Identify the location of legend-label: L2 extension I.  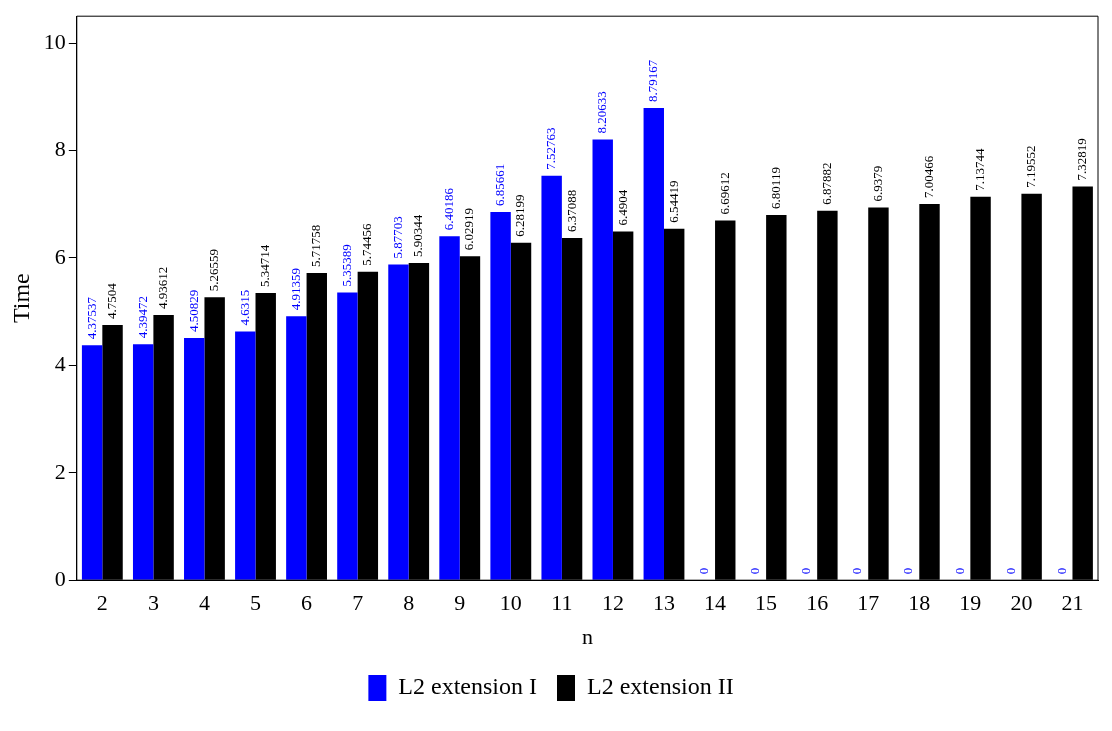
(468, 686).